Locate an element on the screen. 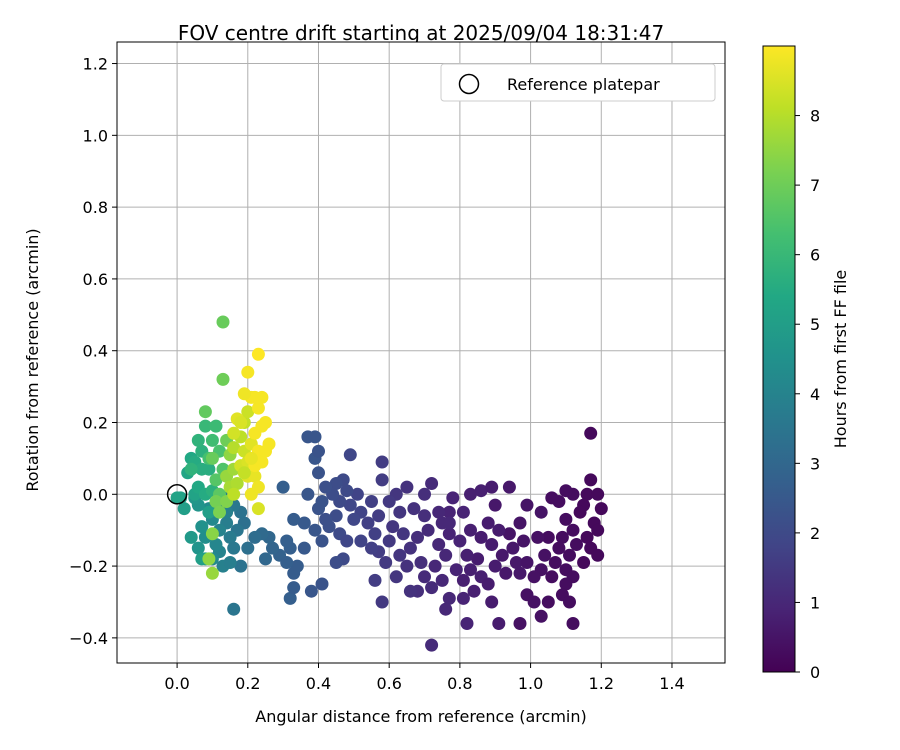  colorbar-tick-label: 3 is located at coordinates (815, 463).